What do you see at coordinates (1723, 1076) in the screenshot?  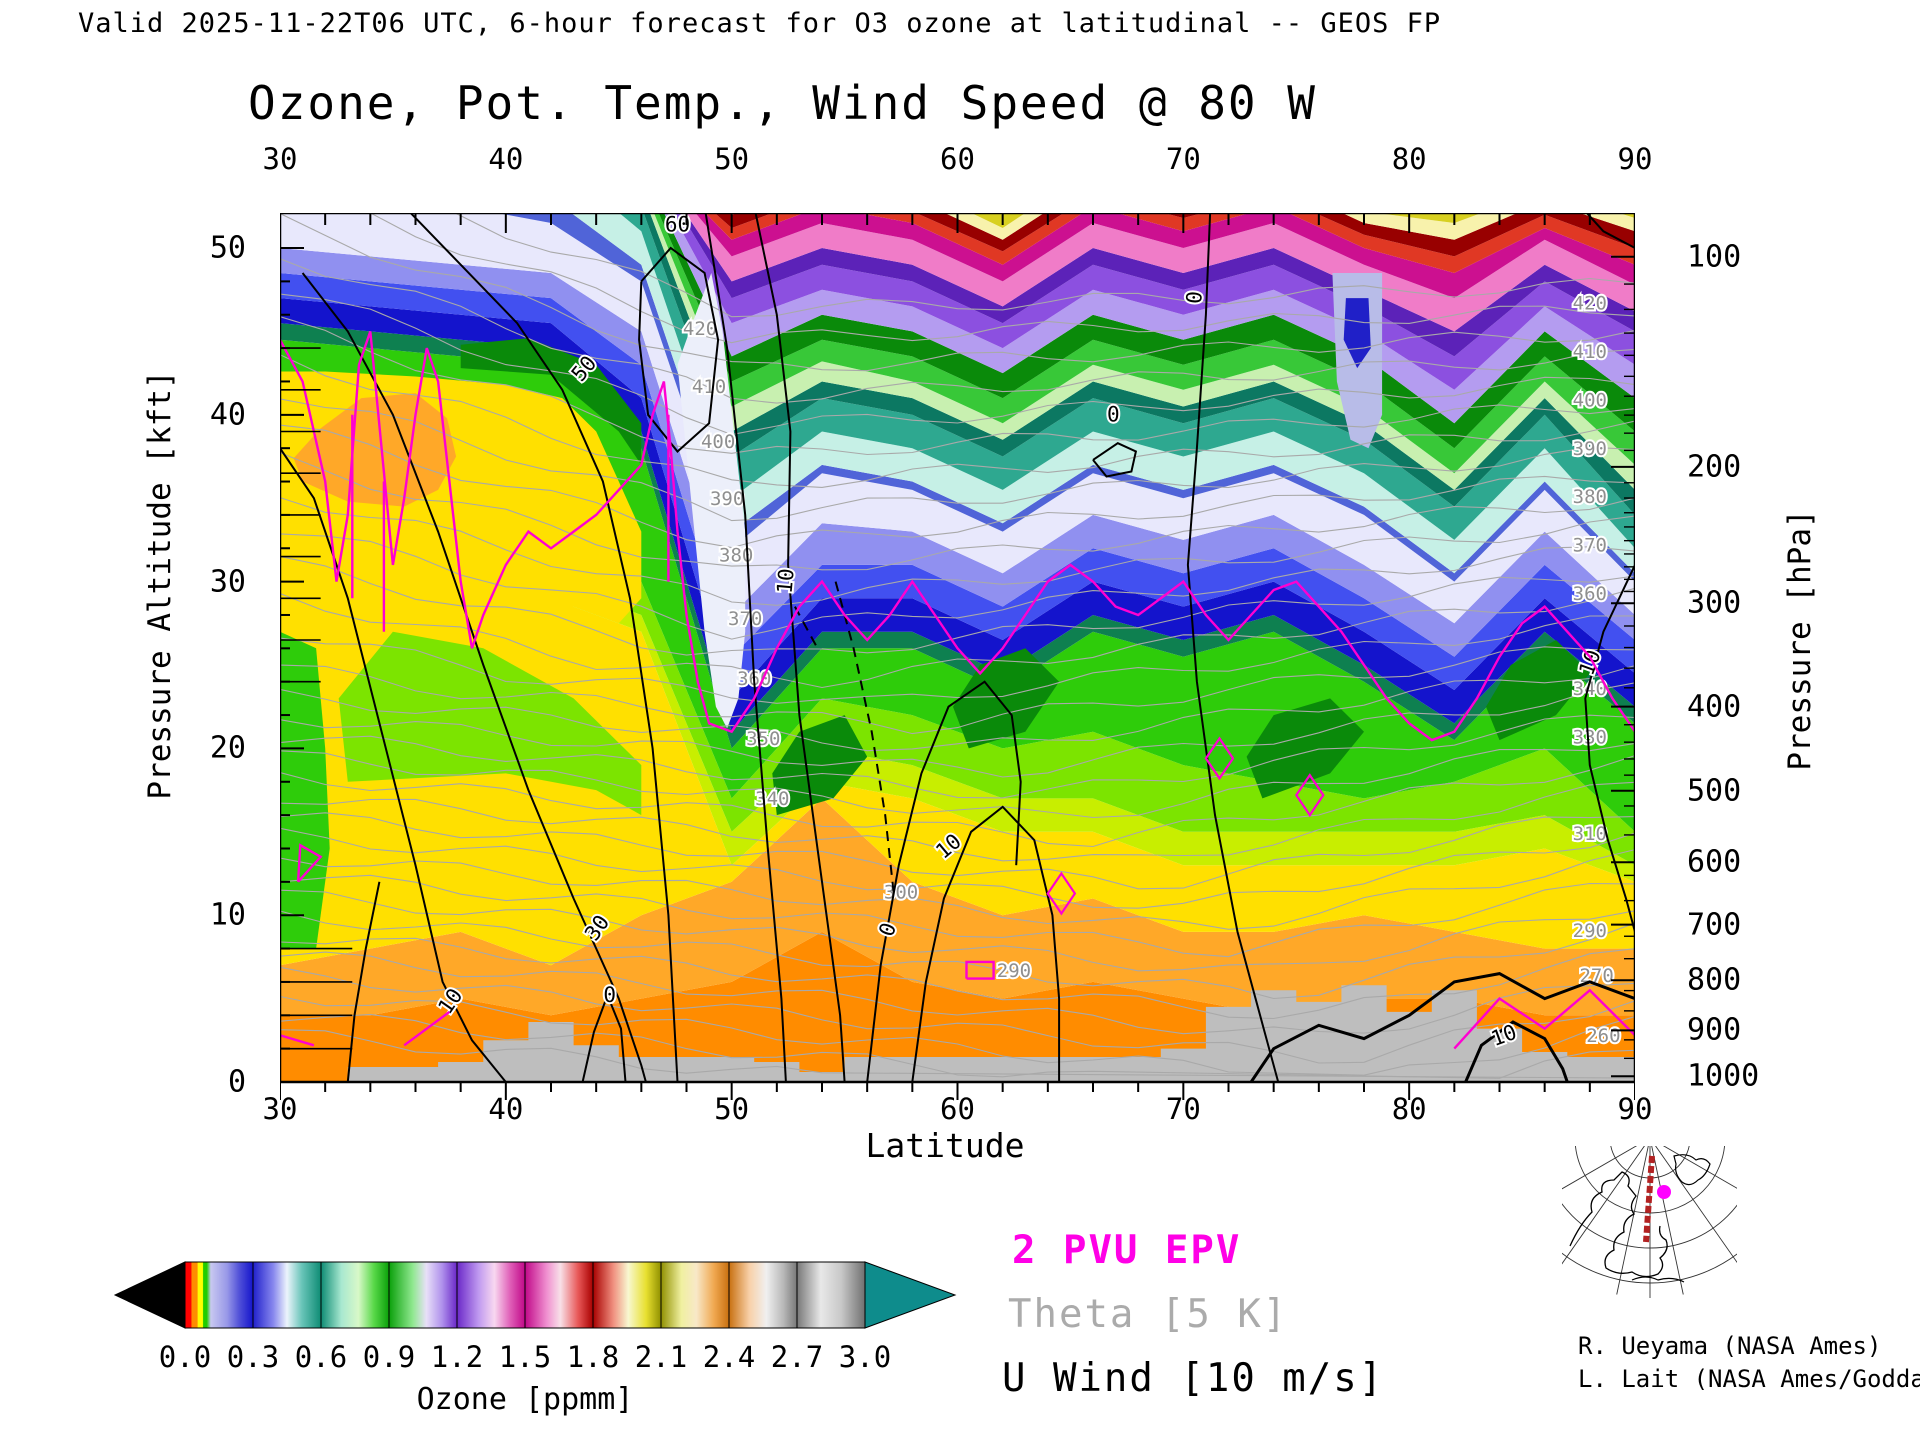 I see `right-tick-1000: 1000` at bounding box center [1723, 1076].